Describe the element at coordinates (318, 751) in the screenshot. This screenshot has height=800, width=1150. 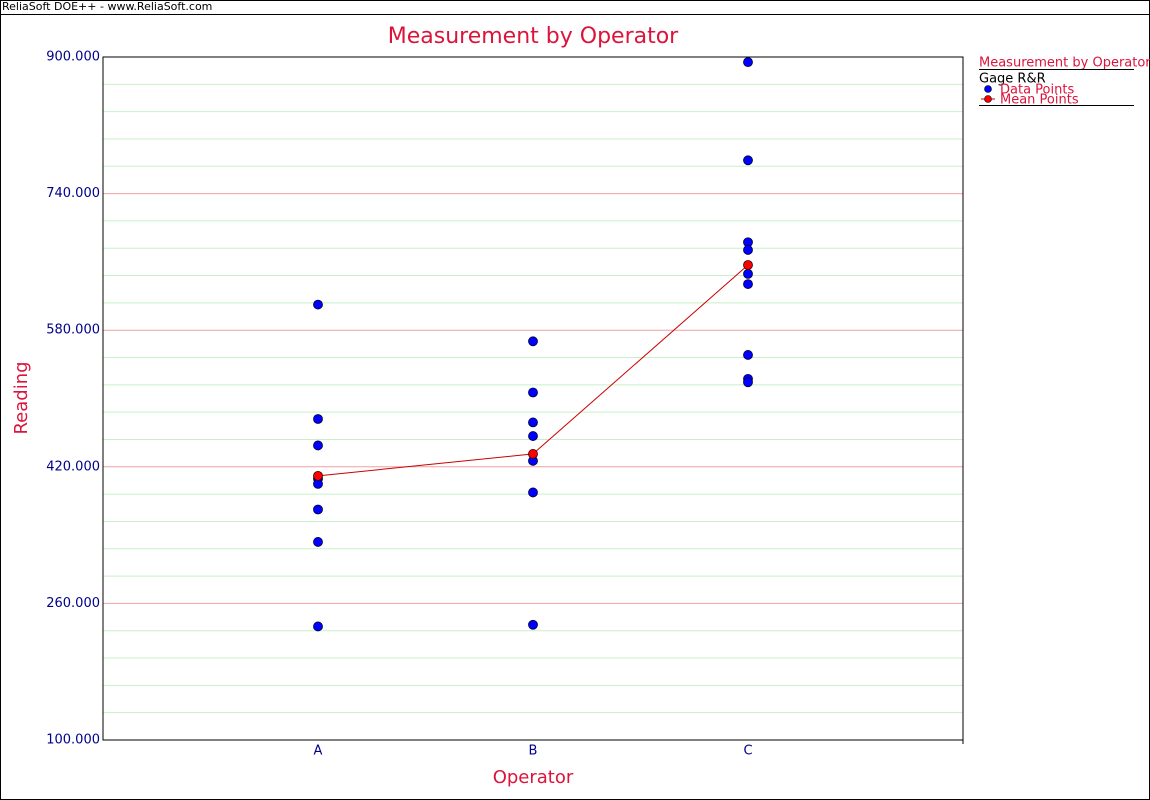
I see `x-tick-label: A` at that location.